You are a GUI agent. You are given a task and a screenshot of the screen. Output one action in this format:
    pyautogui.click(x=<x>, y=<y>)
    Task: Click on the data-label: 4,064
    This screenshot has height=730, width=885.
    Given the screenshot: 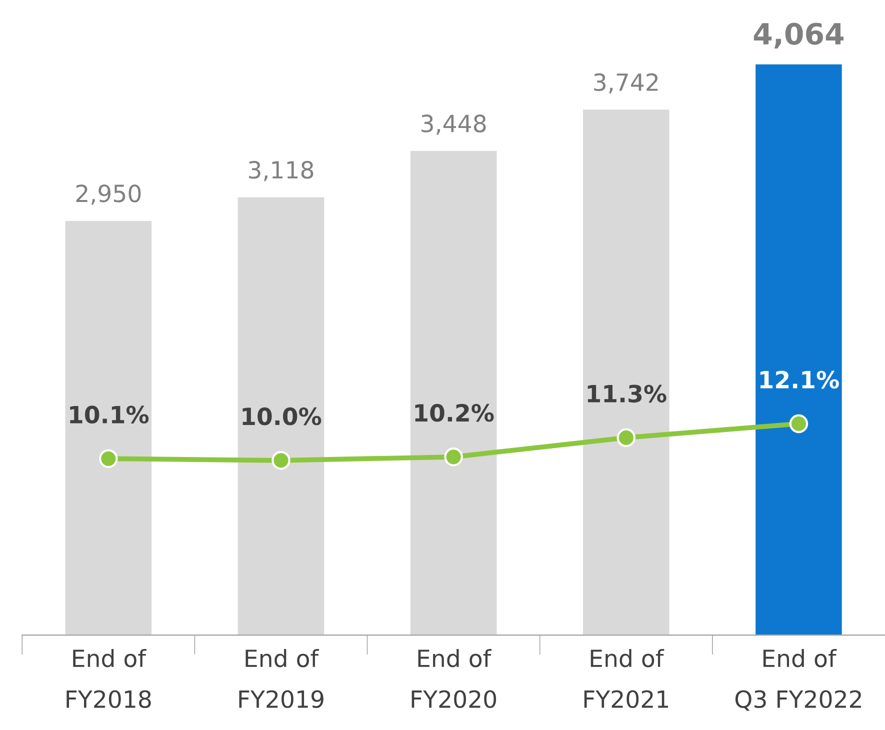 What is the action you would take?
    pyautogui.click(x=799, y=35)
    